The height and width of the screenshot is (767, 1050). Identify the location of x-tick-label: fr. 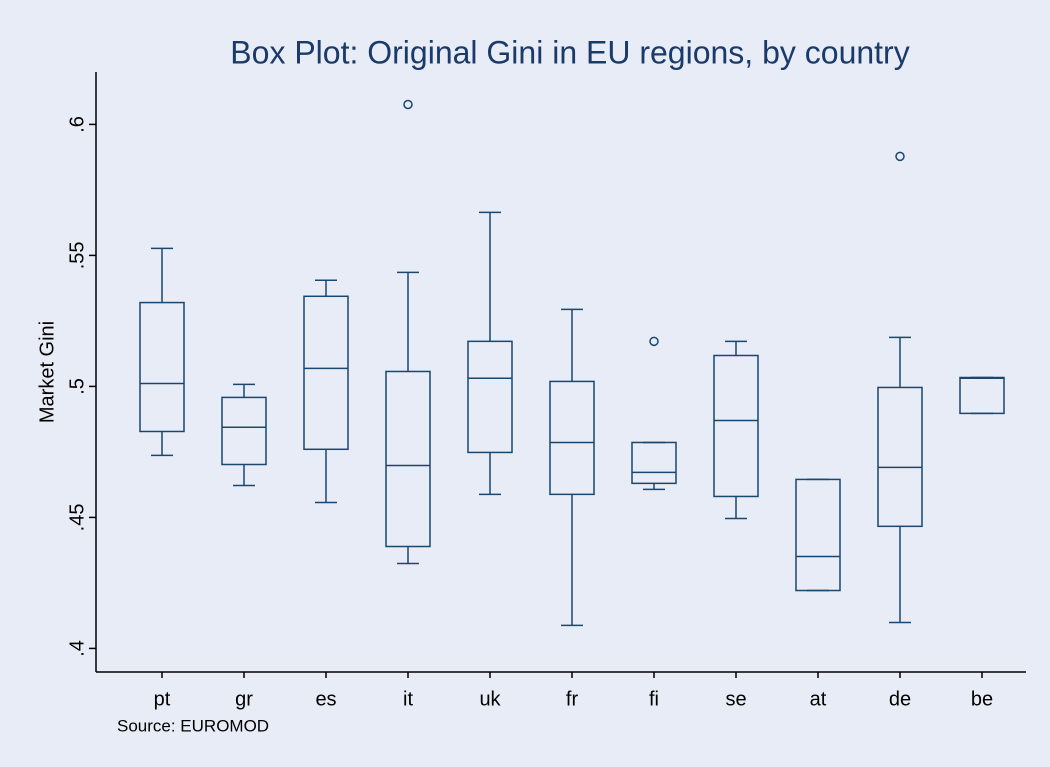
(572, 699).